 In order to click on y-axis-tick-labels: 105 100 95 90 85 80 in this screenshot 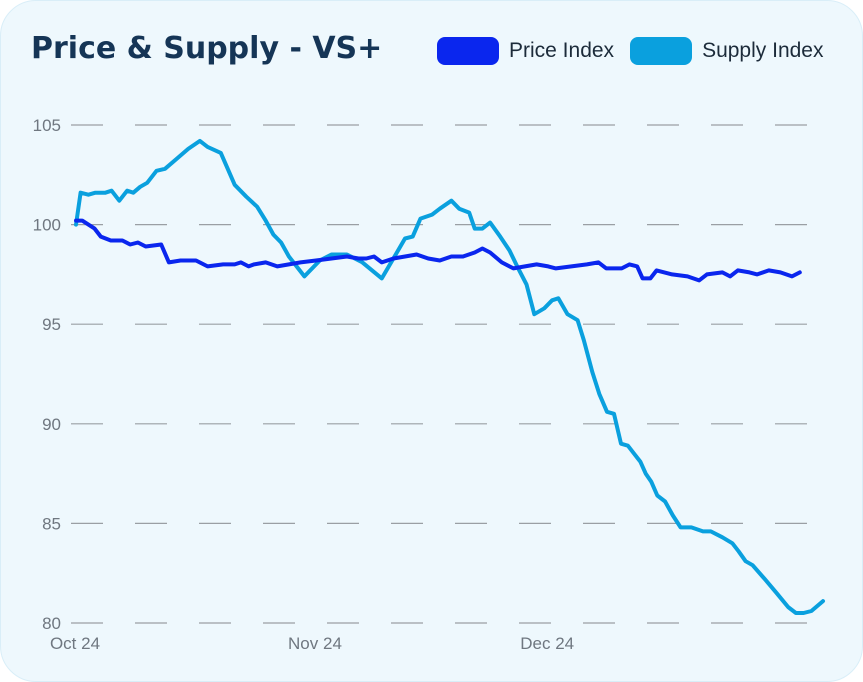, I will do `click(47, 374)`.